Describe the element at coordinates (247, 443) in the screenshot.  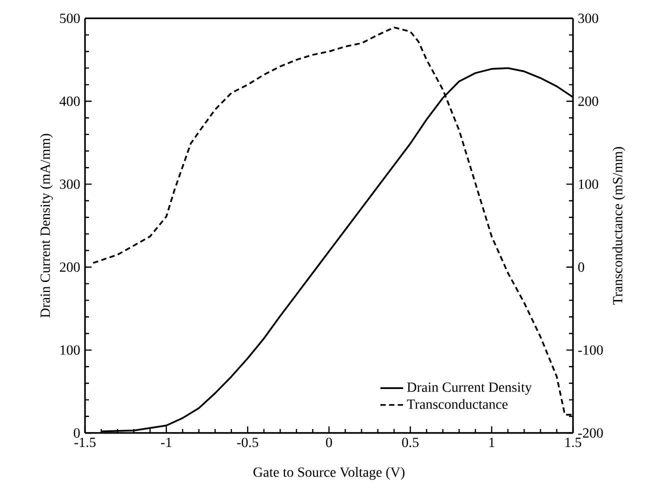
I see `x-tick-label: -0.5` at that location.